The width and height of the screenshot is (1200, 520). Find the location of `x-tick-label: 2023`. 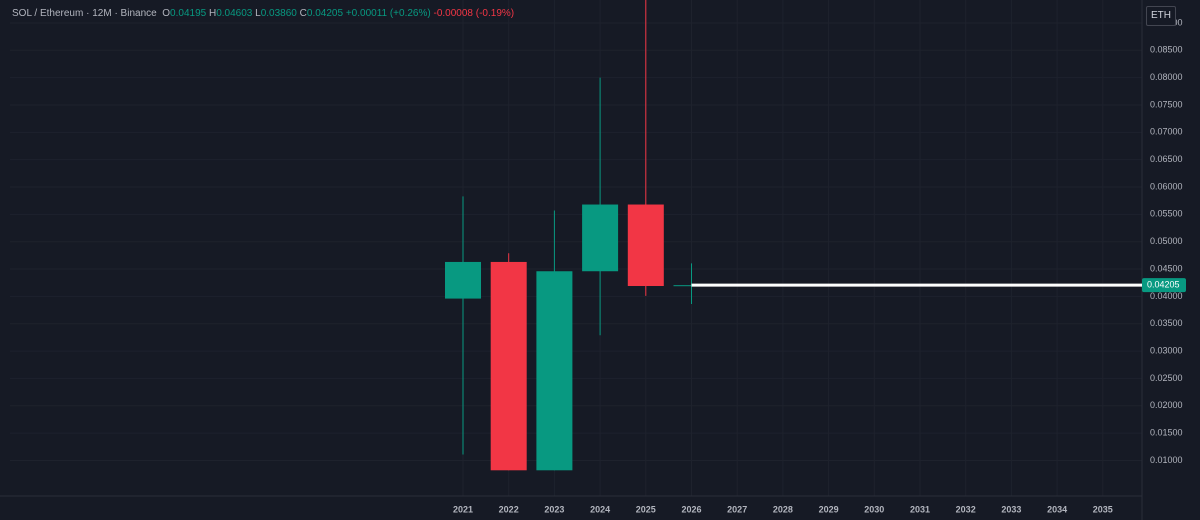

x-tick-label: 2023 is located at coordinates (554, 509).